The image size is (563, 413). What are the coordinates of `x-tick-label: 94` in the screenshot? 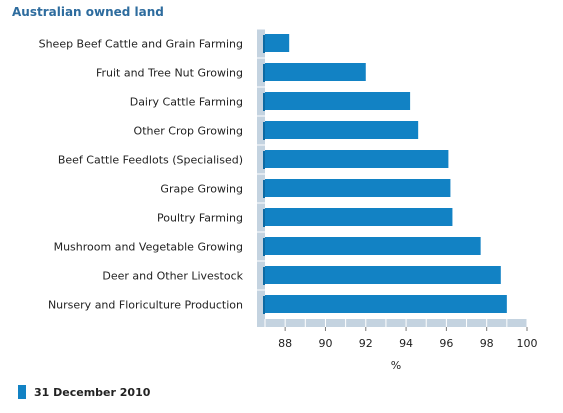 It's located at (406, 343).